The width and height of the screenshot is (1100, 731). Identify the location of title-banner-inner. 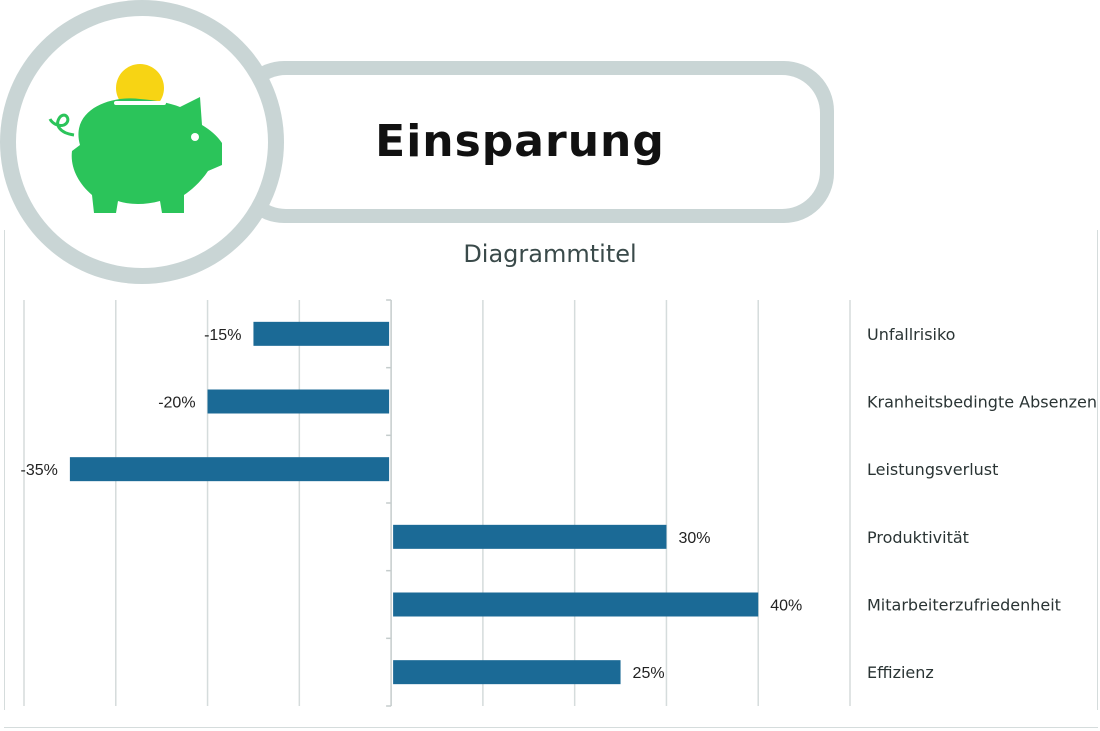
(534, 142).